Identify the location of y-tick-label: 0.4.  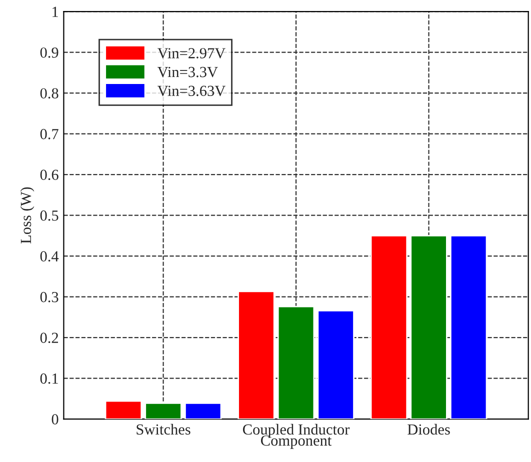
(49, 256).